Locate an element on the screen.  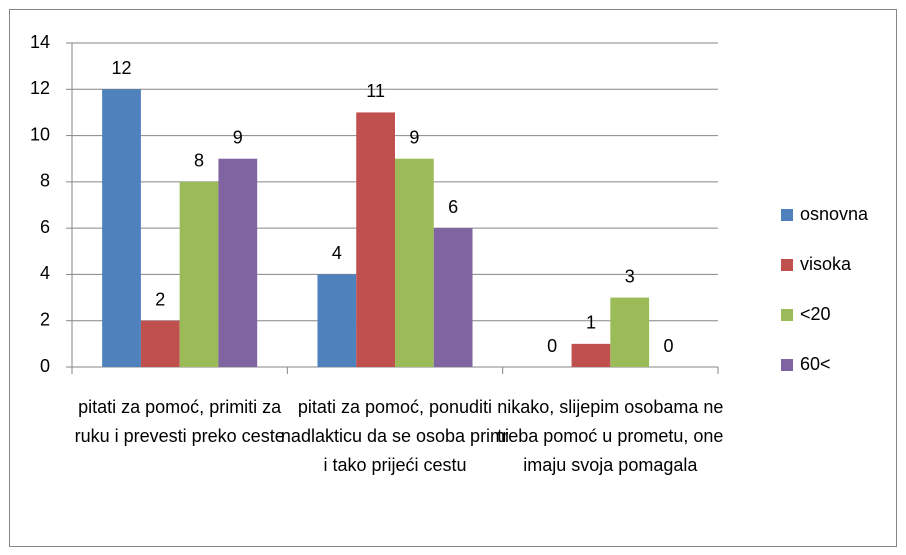
value-label: 11 is located at coordinates (375, 91).